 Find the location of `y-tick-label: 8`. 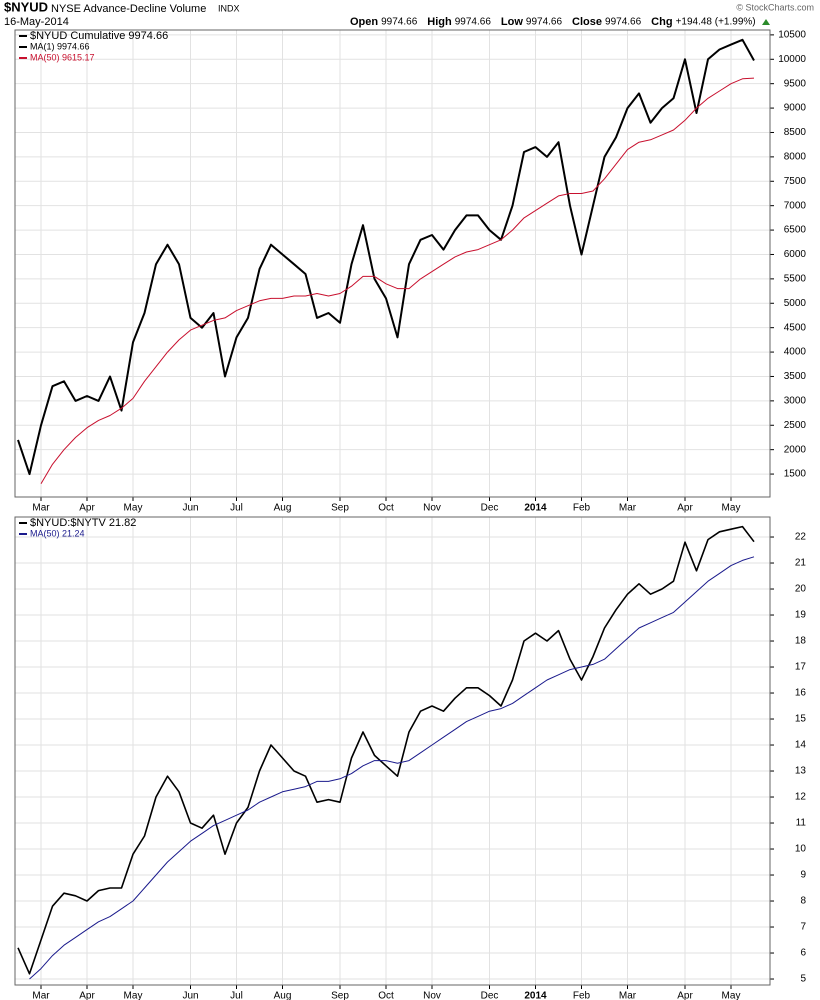

y-tick-label: 8 is located at coordinates (803, 901).